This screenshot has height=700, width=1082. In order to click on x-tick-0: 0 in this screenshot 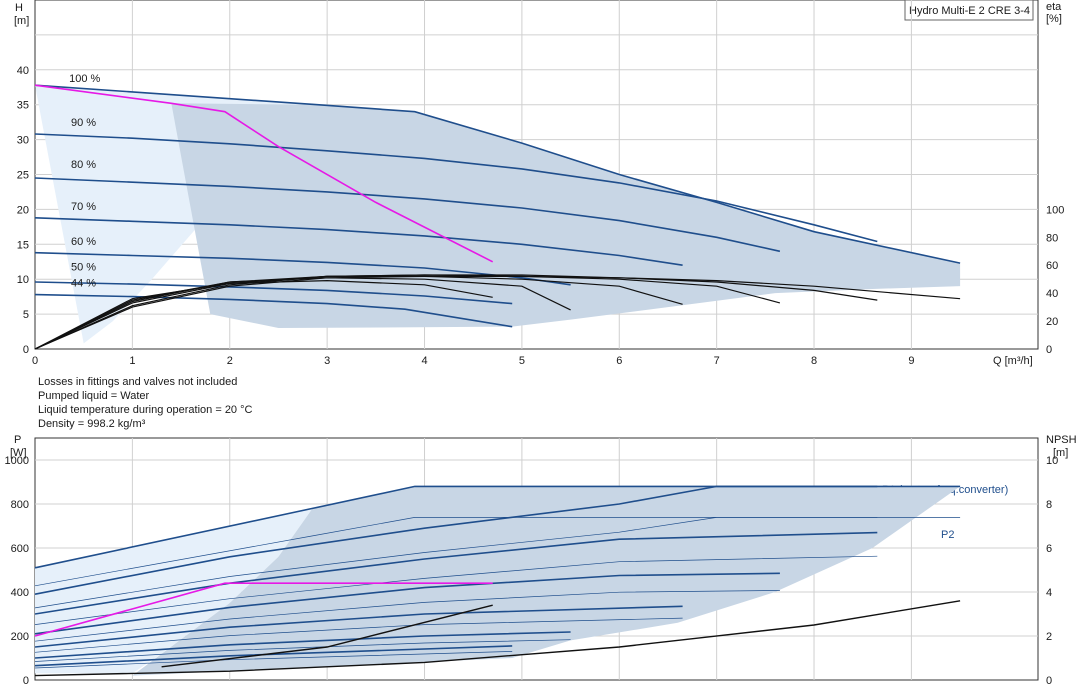, I will do `click(35, 361)`.